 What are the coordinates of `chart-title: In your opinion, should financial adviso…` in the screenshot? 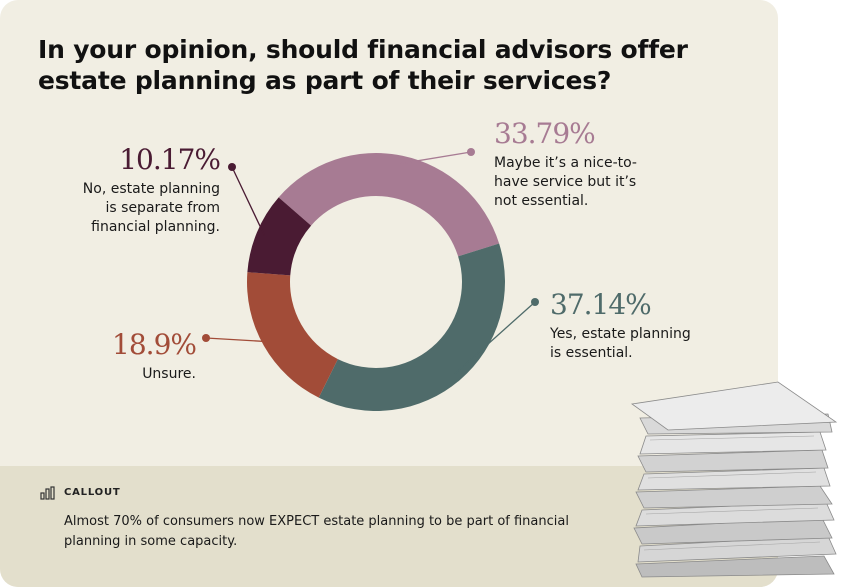 It's located at (363, 65).